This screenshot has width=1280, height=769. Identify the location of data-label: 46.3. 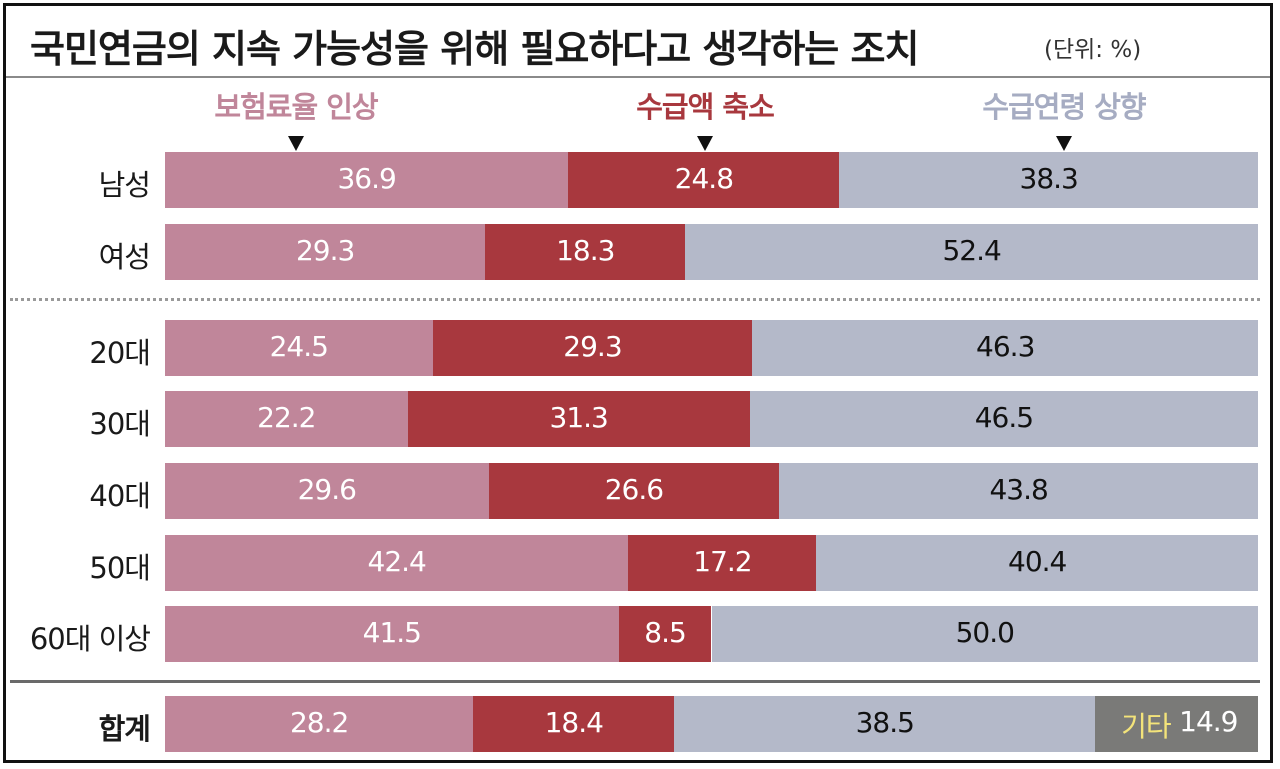
(1005, 346).